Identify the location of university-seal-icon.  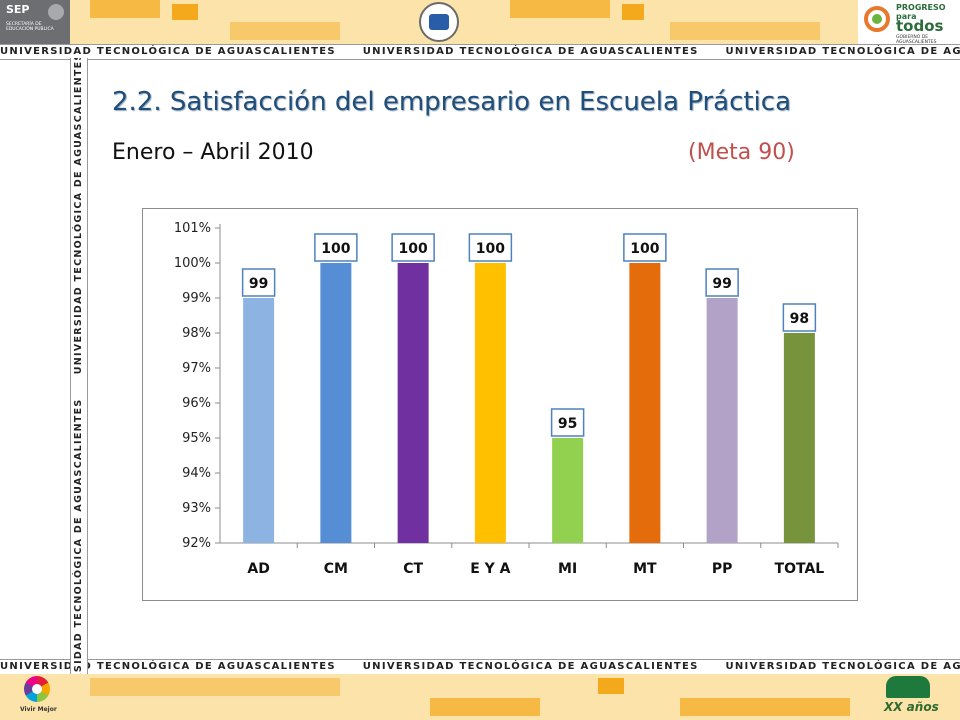
(439, 22).